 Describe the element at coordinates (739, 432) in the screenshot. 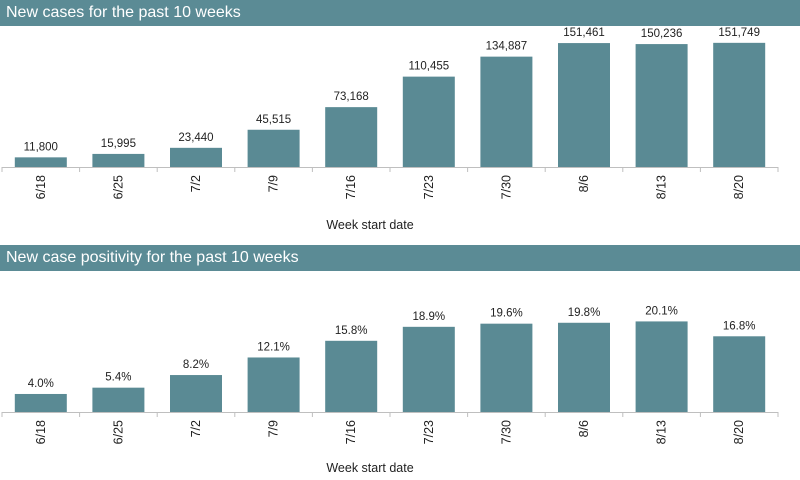

I see `x-tick-label-positivity: 8/20` at that location.